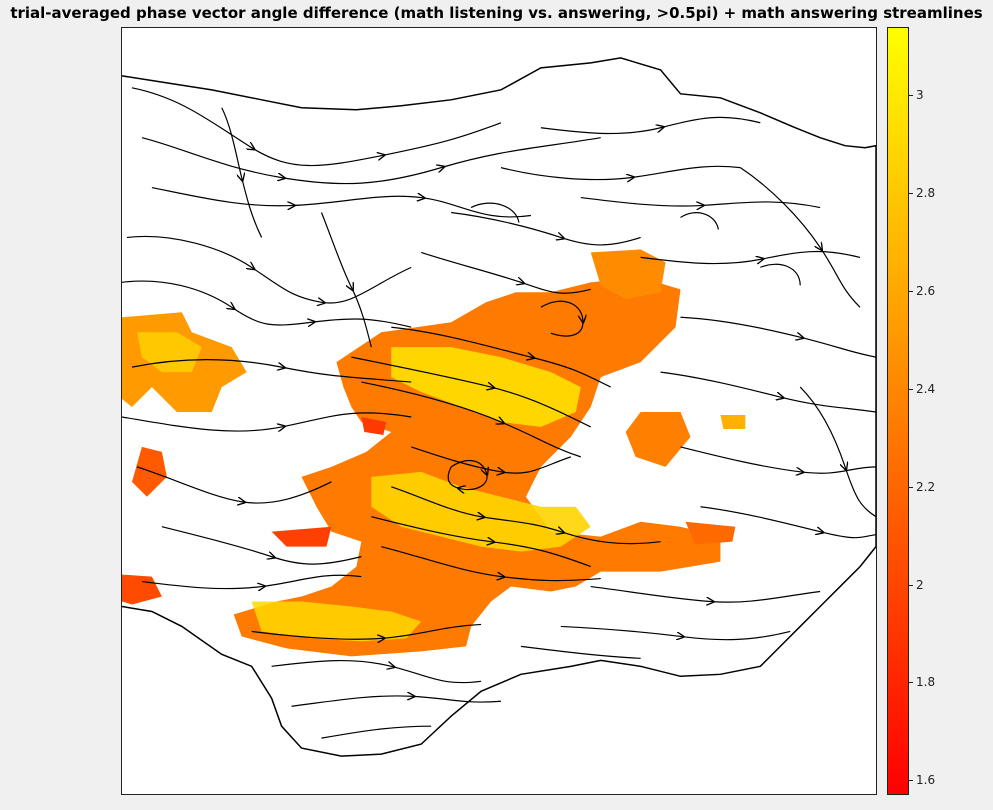  I want to click on colorbar, so click(898, 411).